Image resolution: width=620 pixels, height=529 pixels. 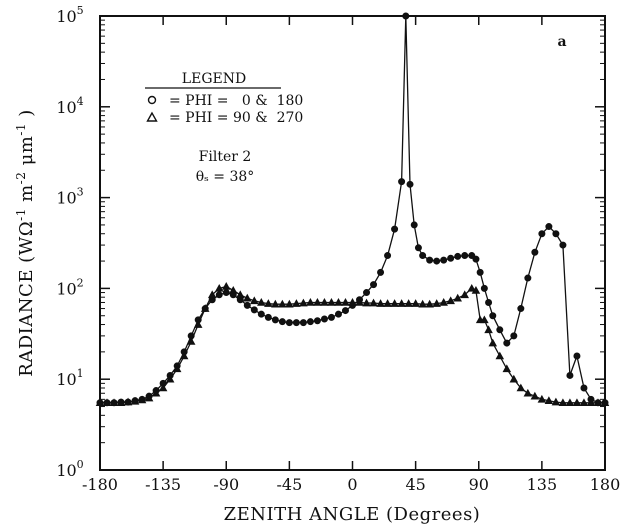 I want to click on x-tick-label: 135, so click(x=542, y=484).